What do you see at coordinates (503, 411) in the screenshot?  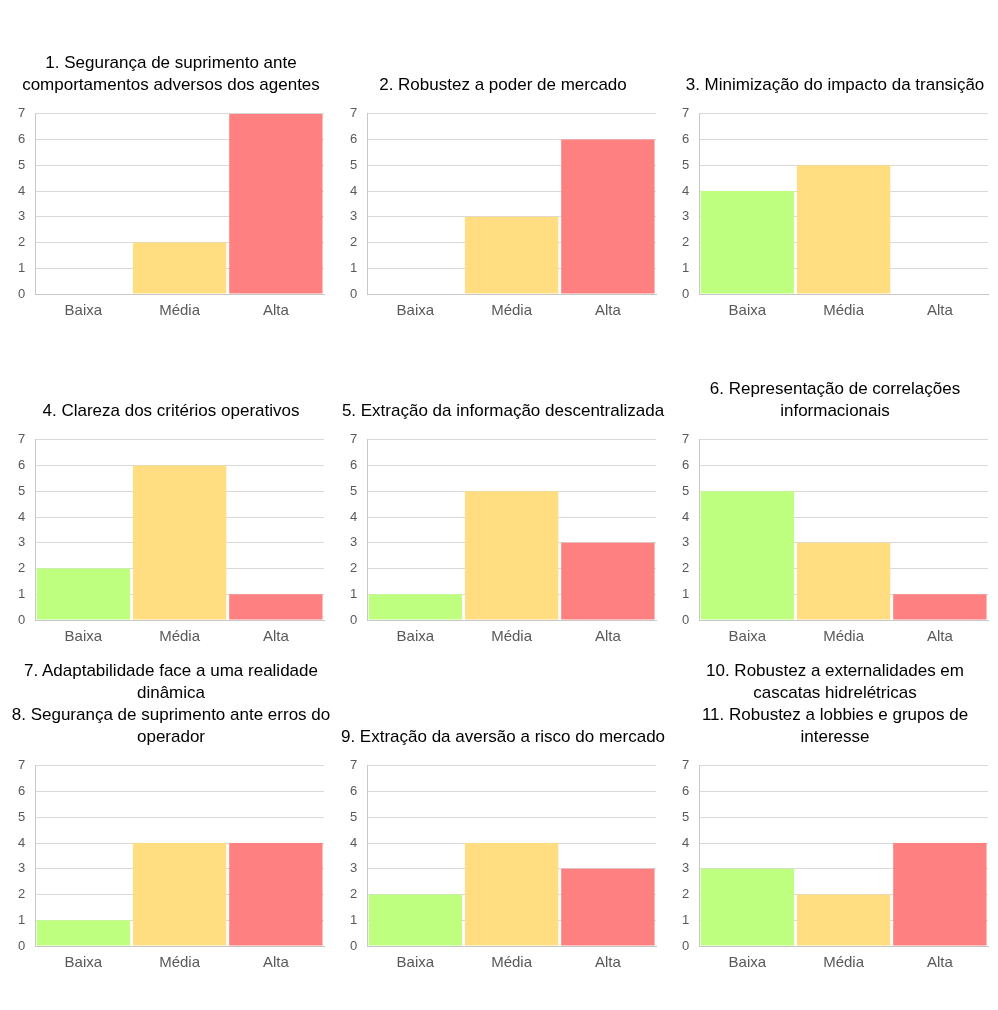 I see `chart-title: 5. Extração da informação descentralizada` at bounding box center [503, 411].